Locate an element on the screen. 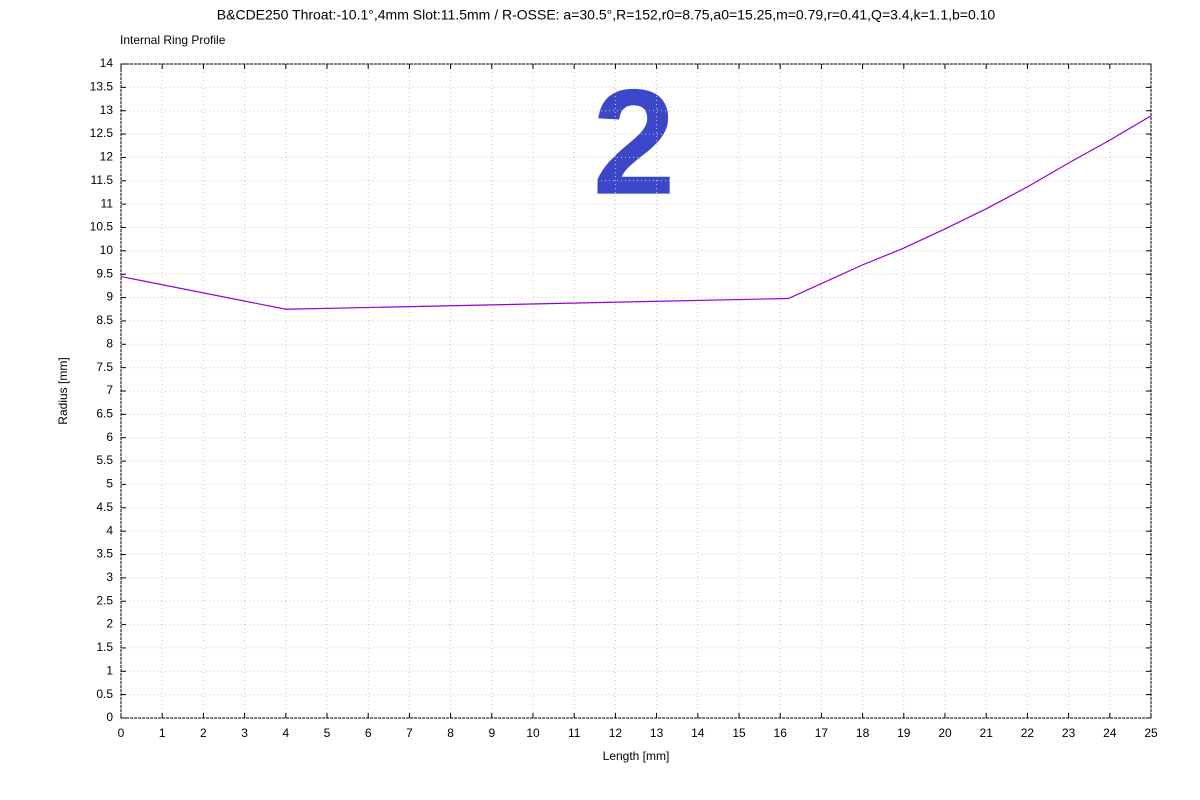 This screenshot has height=800, width=1200. x-tick-label: 2 is located at coordinates (203, 733).